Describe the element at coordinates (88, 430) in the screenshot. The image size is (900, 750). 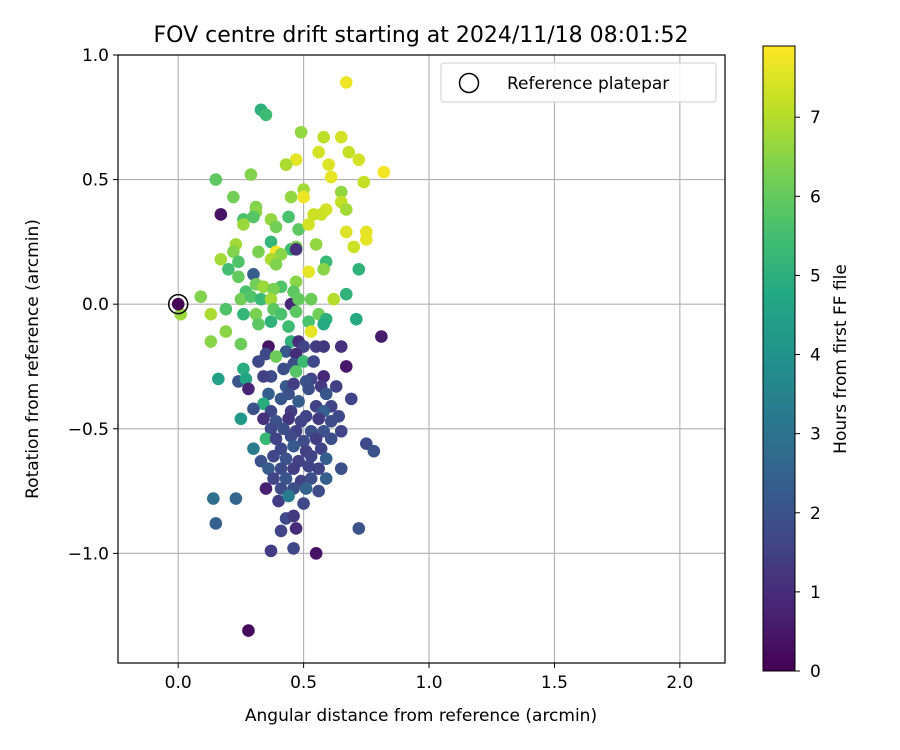
I see `y-tick-label: −0.5` at that location.